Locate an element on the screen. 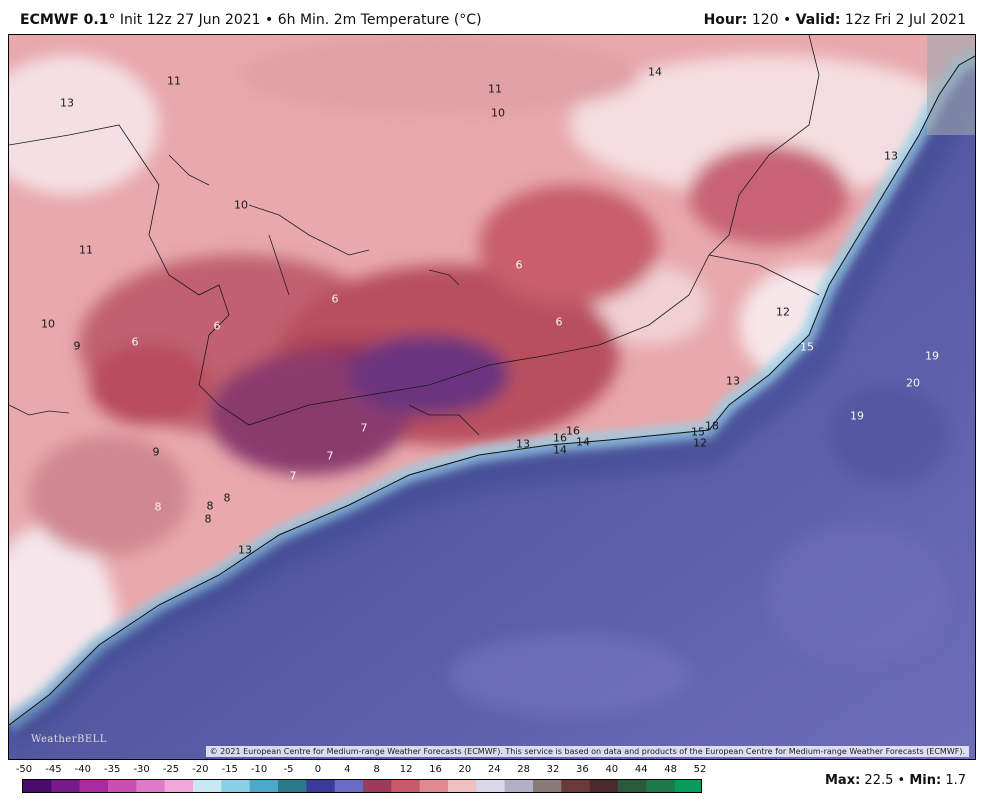 The width and height of the screenshot is (984, 808). header-valid: Hour: 120 • Valid: 12z Fri 2 Jul 2021 is located at coordinates (835, 20).